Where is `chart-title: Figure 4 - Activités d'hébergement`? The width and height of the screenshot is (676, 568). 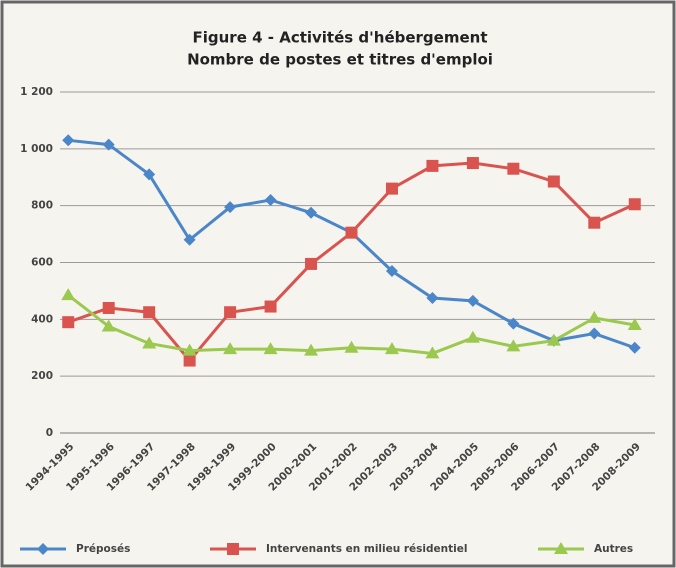
chart-title: Figure 4 - Activités d'hébergement is located at coordinates (340, 38).